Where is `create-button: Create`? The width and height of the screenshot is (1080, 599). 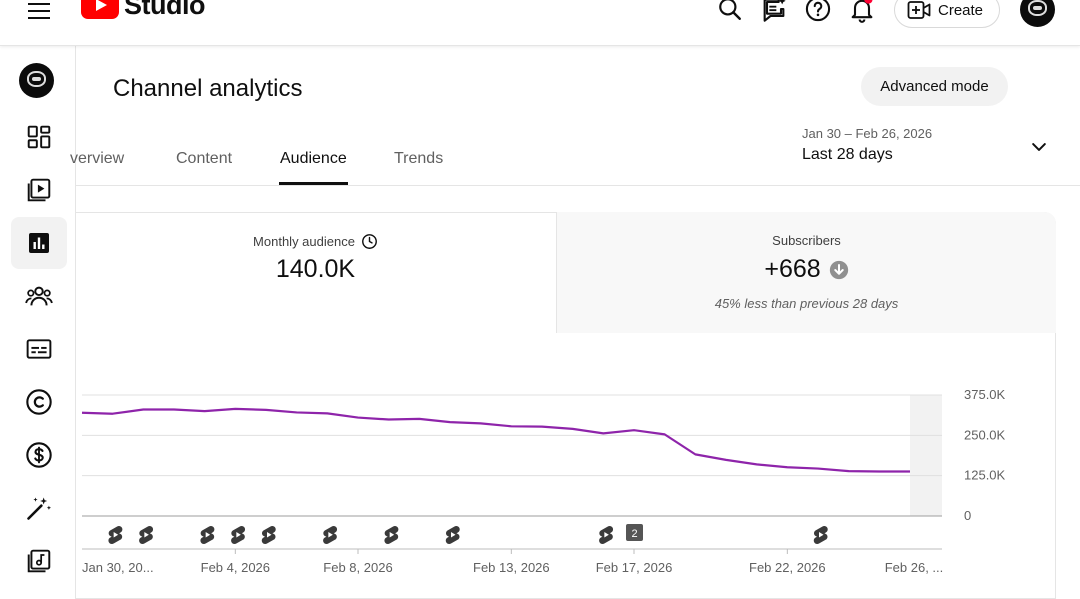
create-button: Create is located at coordinates (947, 14).